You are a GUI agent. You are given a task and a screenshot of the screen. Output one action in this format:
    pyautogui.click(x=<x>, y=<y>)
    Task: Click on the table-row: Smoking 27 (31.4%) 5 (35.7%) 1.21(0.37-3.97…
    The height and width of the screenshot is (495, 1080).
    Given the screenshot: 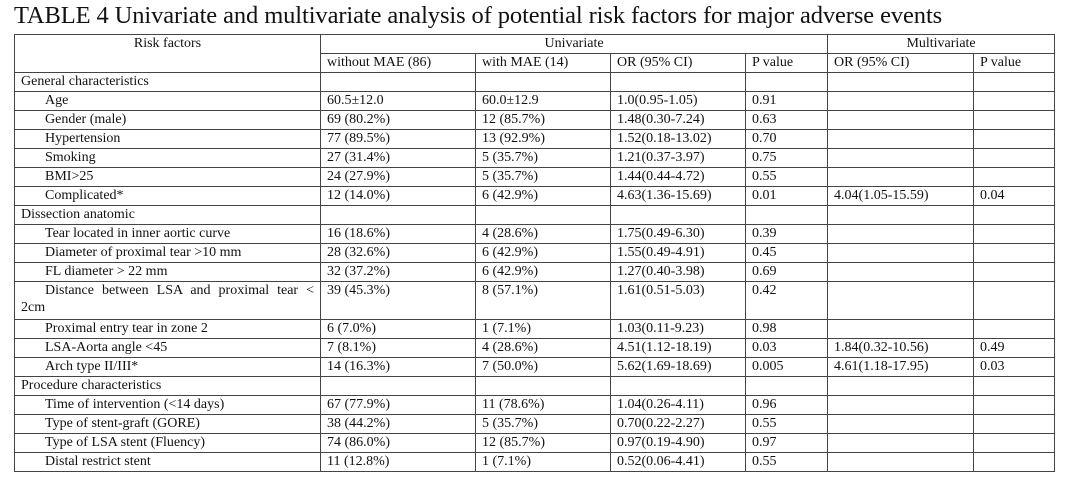 What is the action you would take?
    pyautogui.click(x=535, y=158)
    